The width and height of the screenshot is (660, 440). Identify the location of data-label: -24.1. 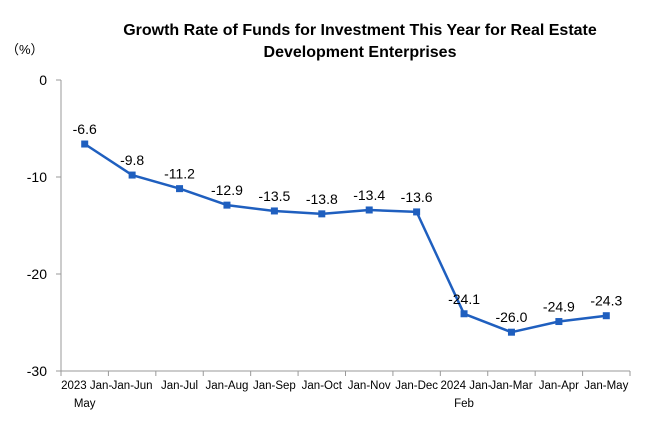
(464, 299).